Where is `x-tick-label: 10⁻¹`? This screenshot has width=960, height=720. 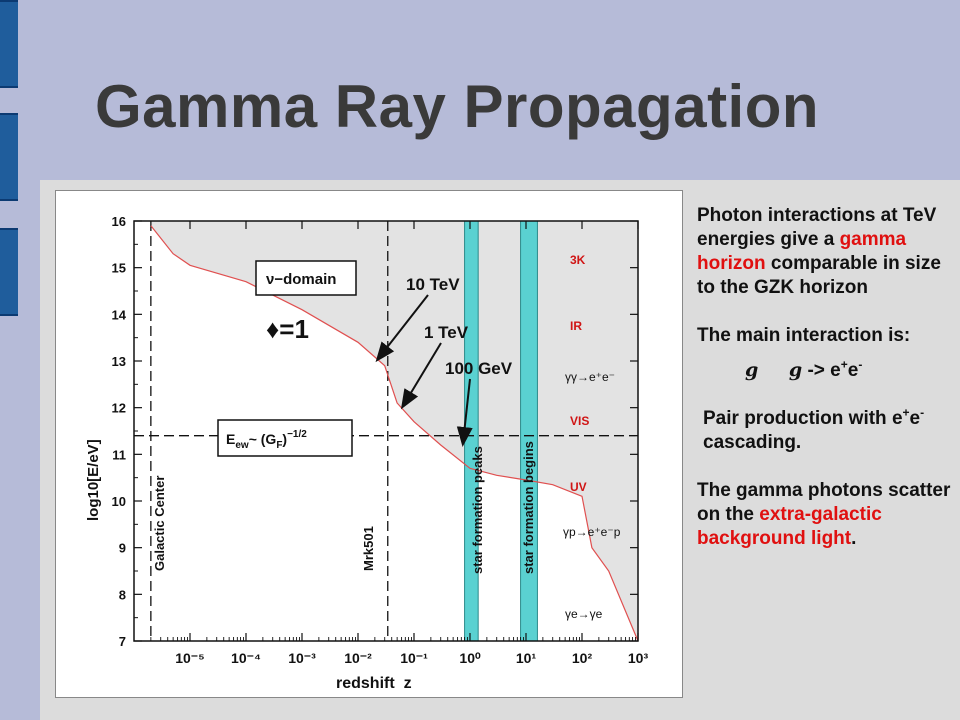
x-tick-label: 10⁻¹ is located at coordinates (414, 658).